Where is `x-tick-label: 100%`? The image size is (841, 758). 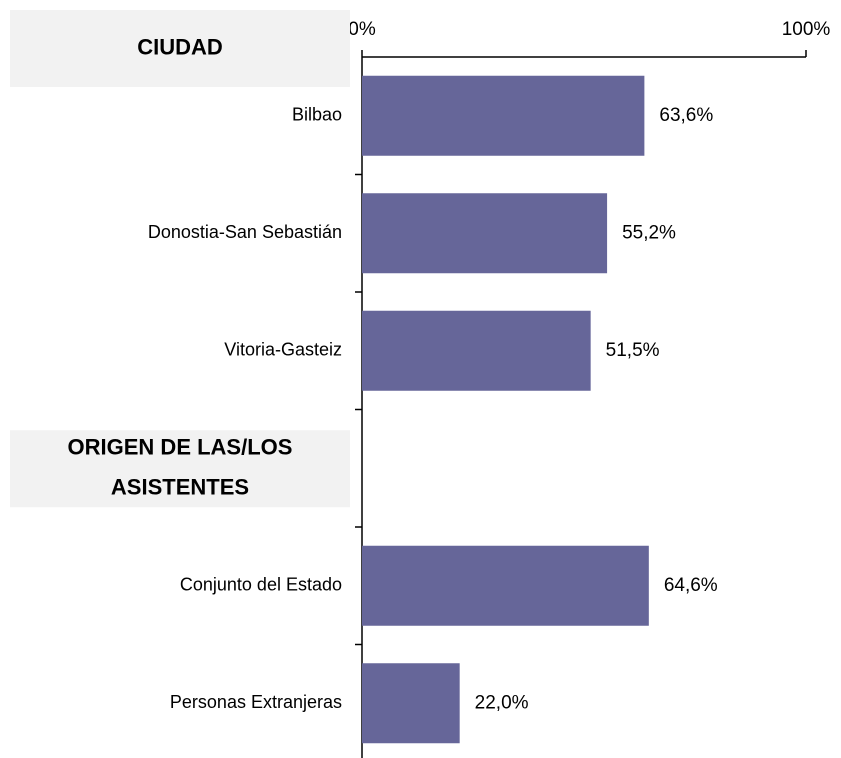
x-tick-label: 100% is located at coordinates (806, 29).